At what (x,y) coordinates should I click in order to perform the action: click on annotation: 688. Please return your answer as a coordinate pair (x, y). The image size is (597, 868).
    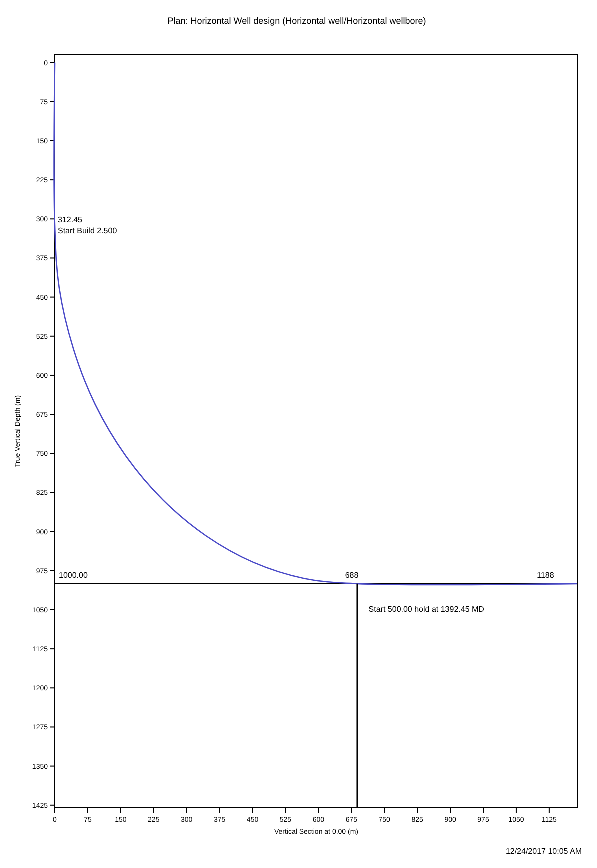
    Looking at the image, I should click on (352, 575).